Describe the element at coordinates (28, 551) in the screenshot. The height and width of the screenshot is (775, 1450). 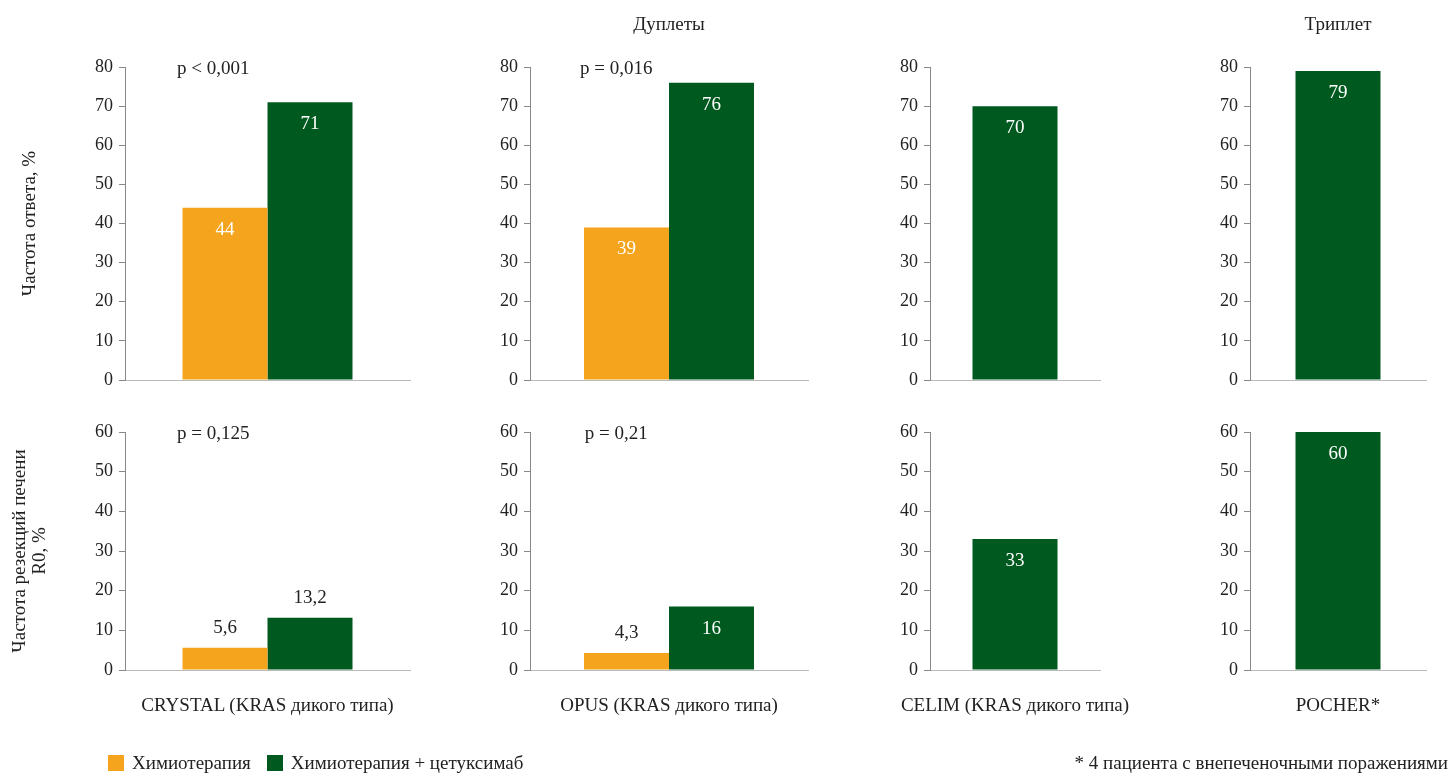
I see `y-axis-title: Частота резекций печени R0, %` at that location.